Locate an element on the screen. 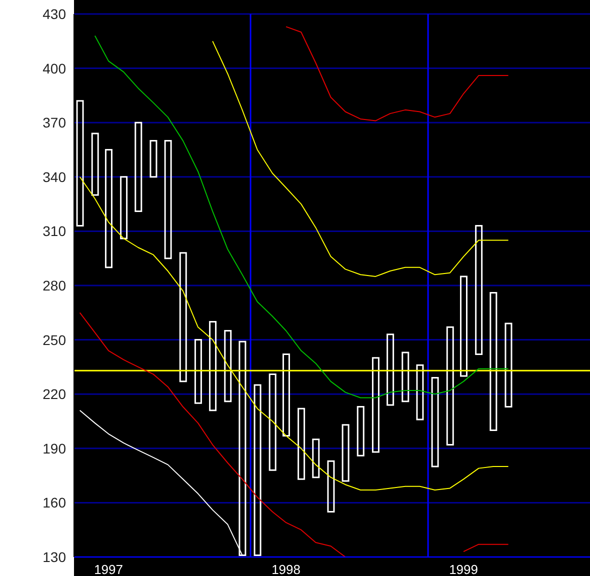 The width and height of the screenshot is (590, 576). y-tick-label: 370 is located at coordinates (54, 122).